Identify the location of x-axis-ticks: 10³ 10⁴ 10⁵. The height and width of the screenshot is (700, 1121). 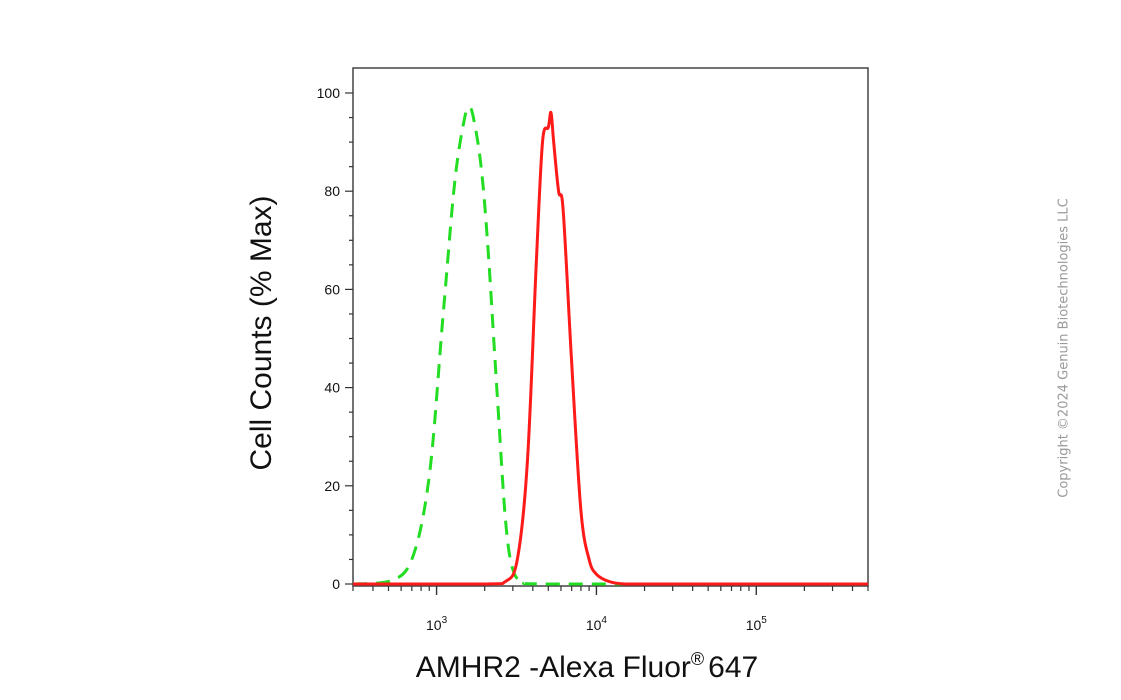
(596, 609).